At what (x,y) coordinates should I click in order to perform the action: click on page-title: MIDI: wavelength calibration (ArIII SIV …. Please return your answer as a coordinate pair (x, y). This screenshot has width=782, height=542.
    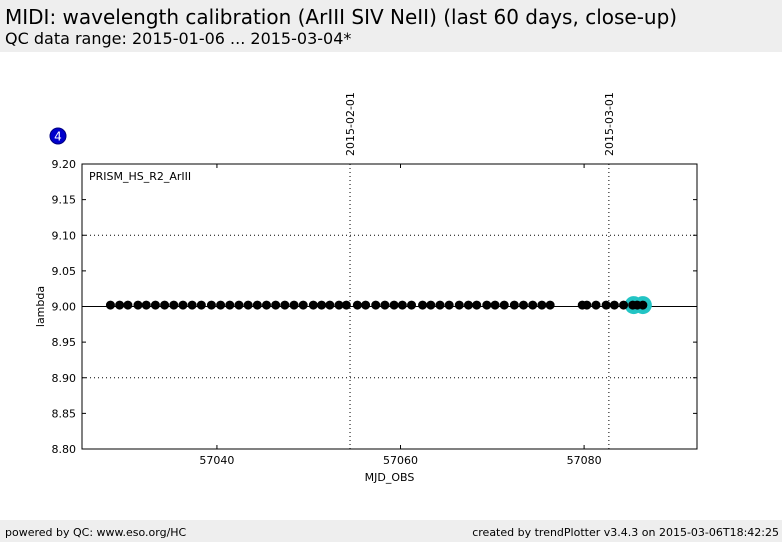
    Looking at the image, I should click on (341, 17).